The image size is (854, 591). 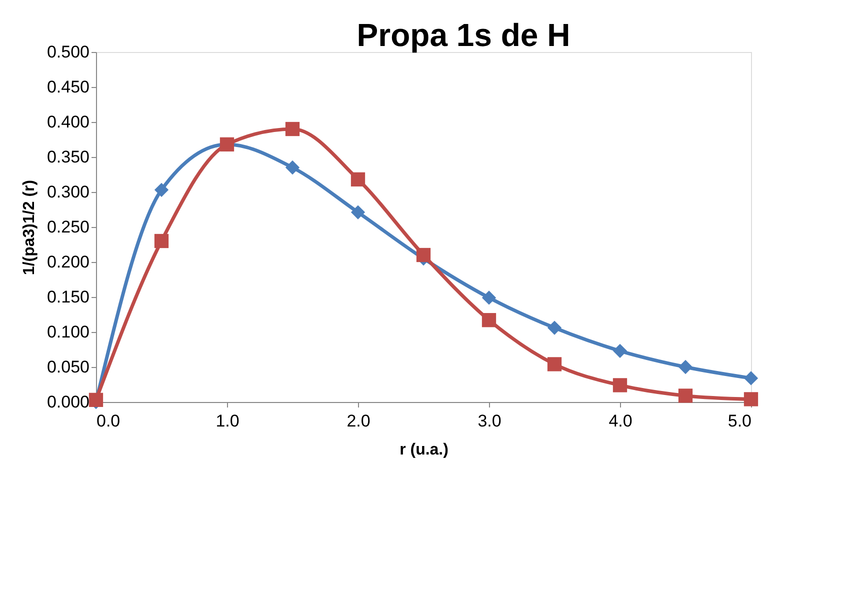 What do you see at coordinates (68, 367) in the screenshot?
I see `y-tick-label: 0.050` at bounding box center [68, 367].